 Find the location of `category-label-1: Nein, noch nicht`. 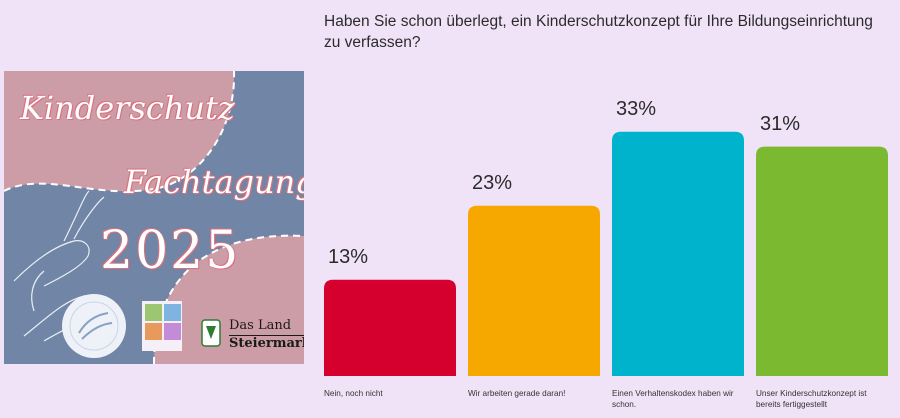

category-label-1: Nein, noch nicht is located at coordinates (353, 393).